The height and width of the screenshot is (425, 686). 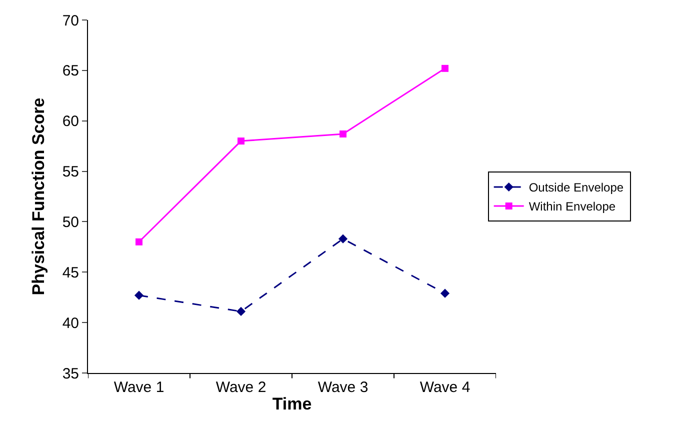 What do you see at coordinates (445, 387) in the screenshot?
I see `x-tick-label: Wave 4` at bounding box center [445, 387].